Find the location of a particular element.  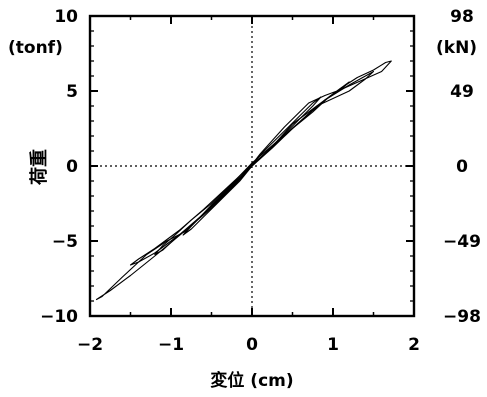

y-tick-label-left: 10 is located at coordinates (66, 17).